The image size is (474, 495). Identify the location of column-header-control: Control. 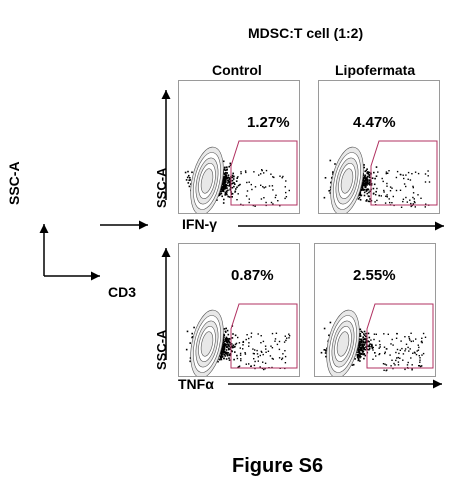
(237, 70).